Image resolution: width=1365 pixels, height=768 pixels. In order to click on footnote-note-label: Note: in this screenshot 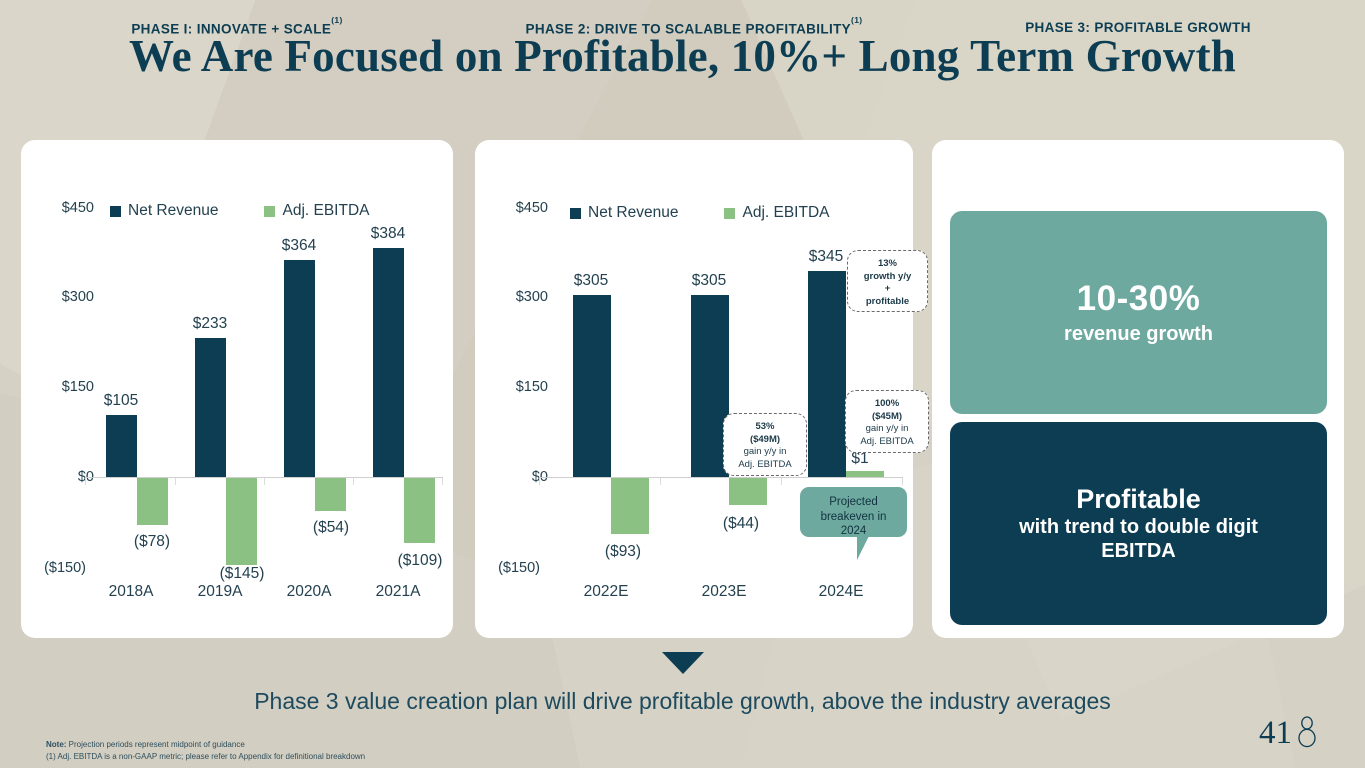, I will do `click(56, 744)`.